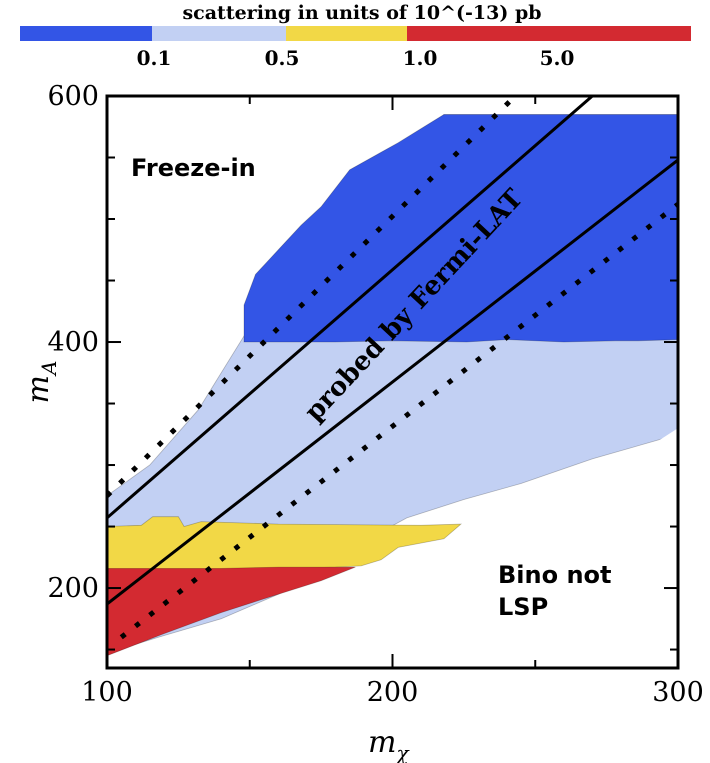  Describe the element at coordinates (393, 692) in the screenshot. I see `x-tick-label: 200` at that location.